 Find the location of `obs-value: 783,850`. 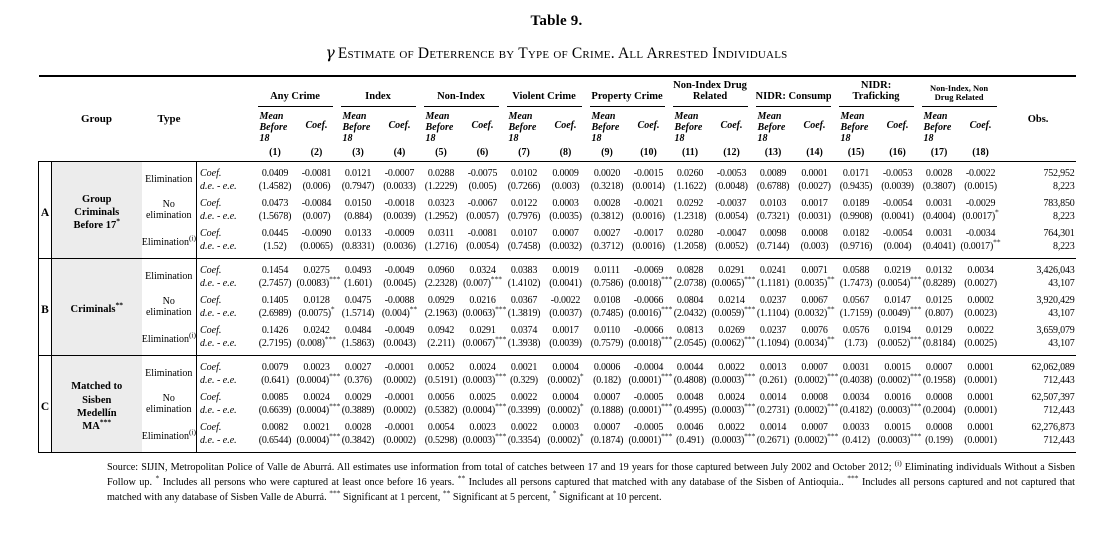

obs-value: 783,850 is located at coordinates (1059, 204).